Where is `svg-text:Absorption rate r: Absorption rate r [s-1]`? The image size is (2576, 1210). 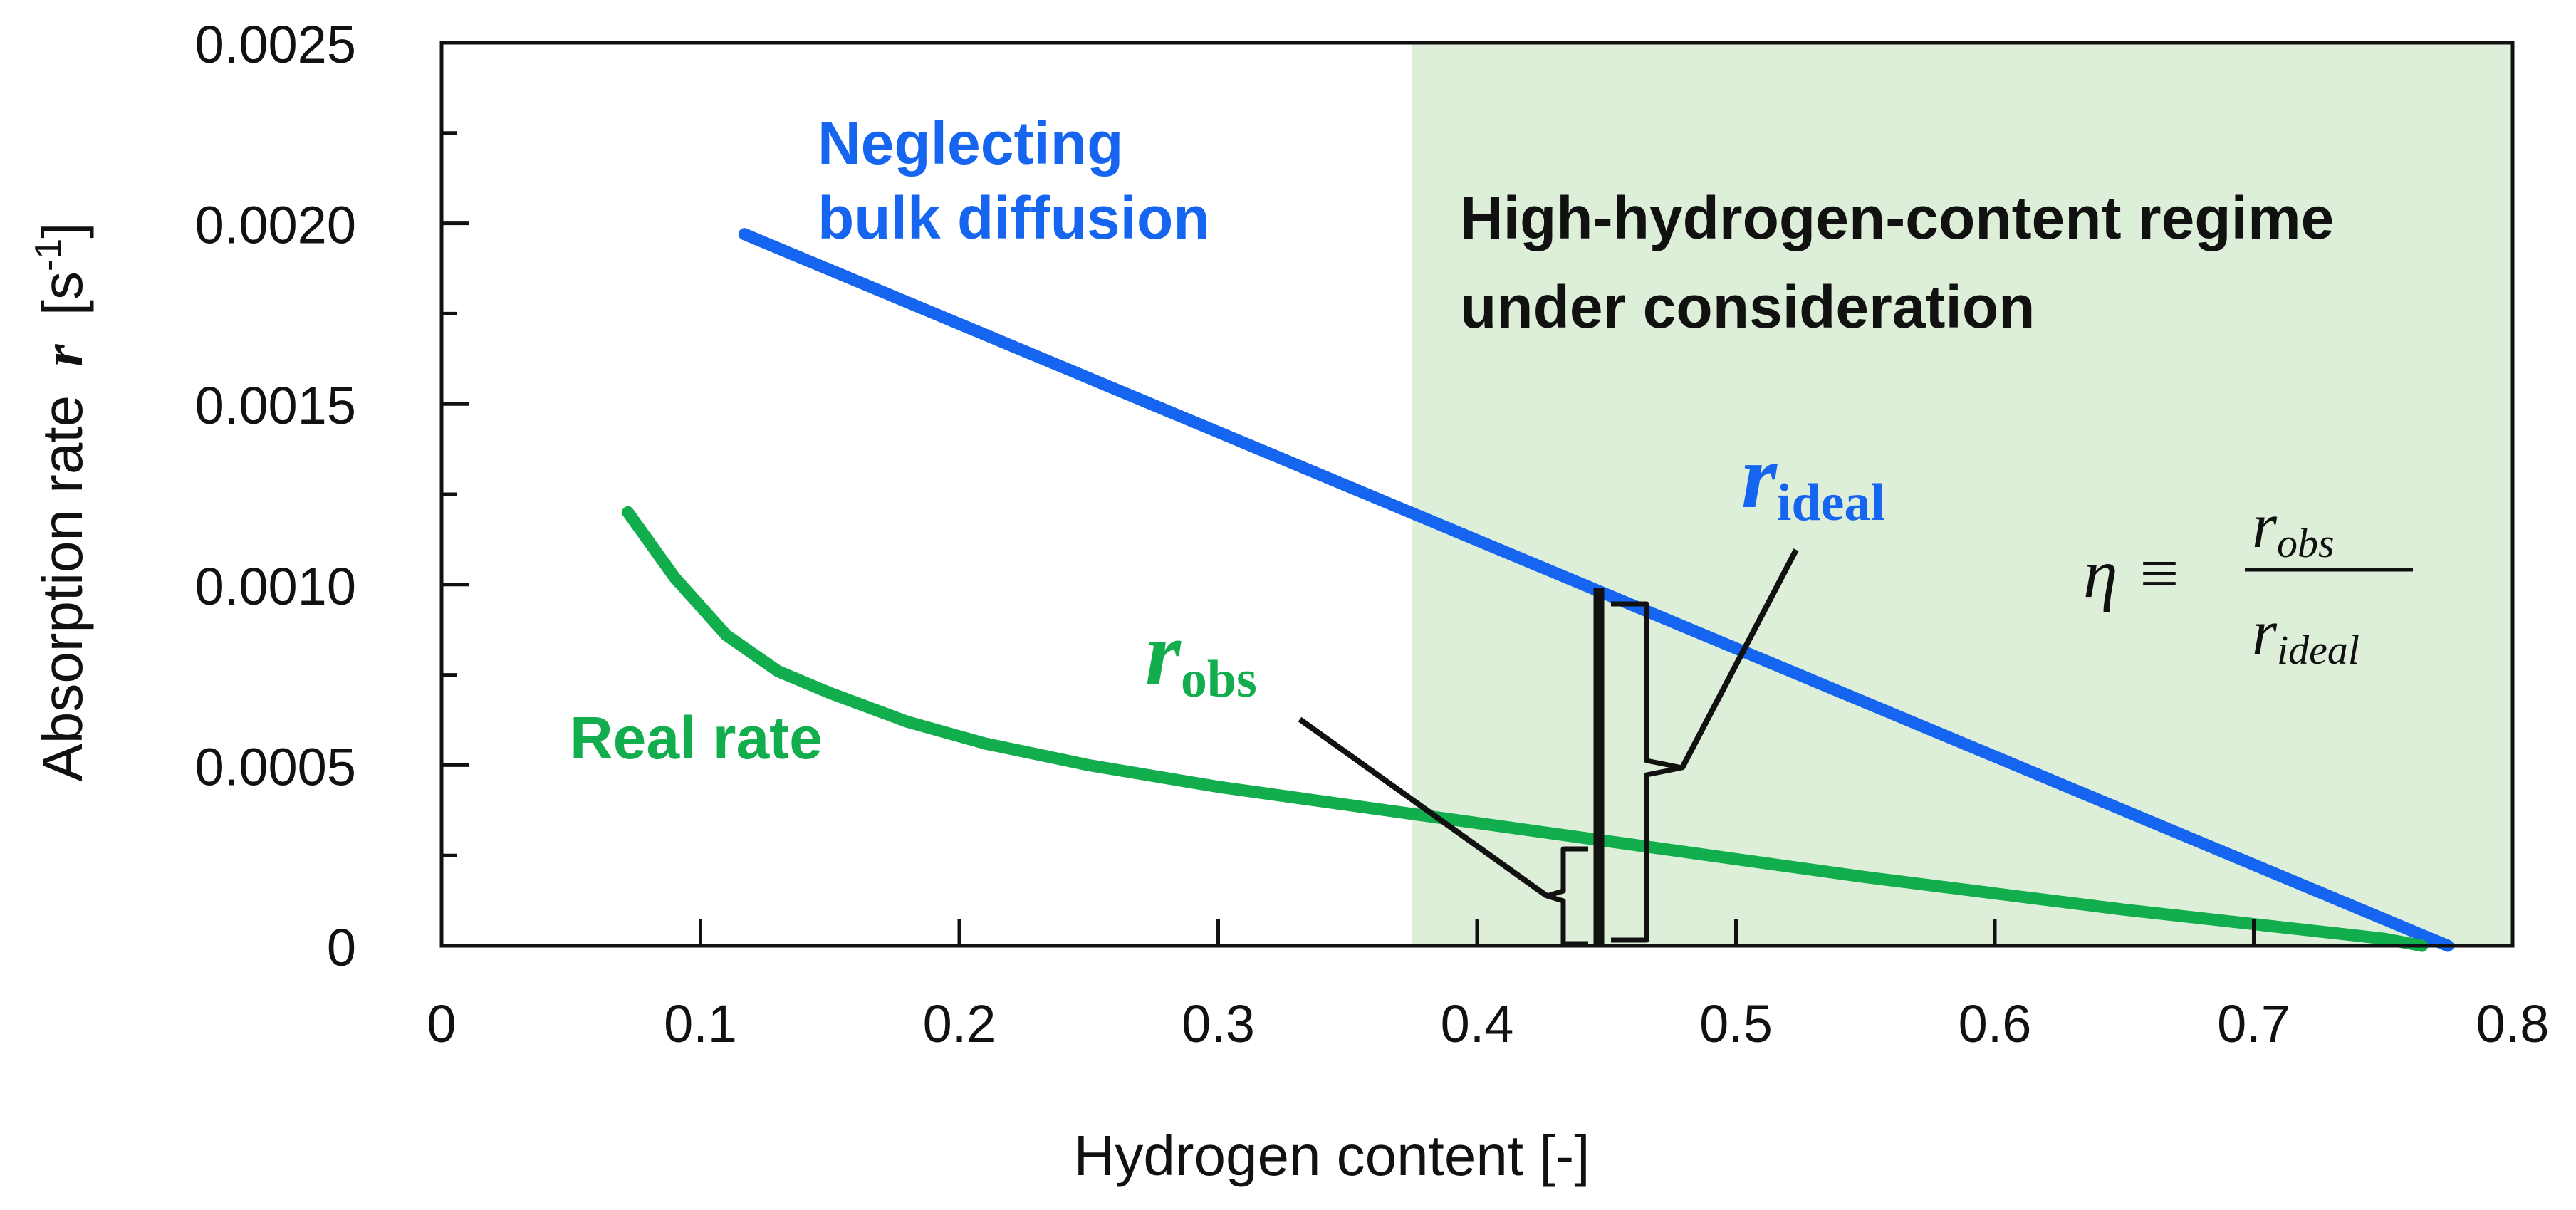 svg-text:Absorption rate r: Absorption rate r [s-1] is located at coordinates (61, 502).